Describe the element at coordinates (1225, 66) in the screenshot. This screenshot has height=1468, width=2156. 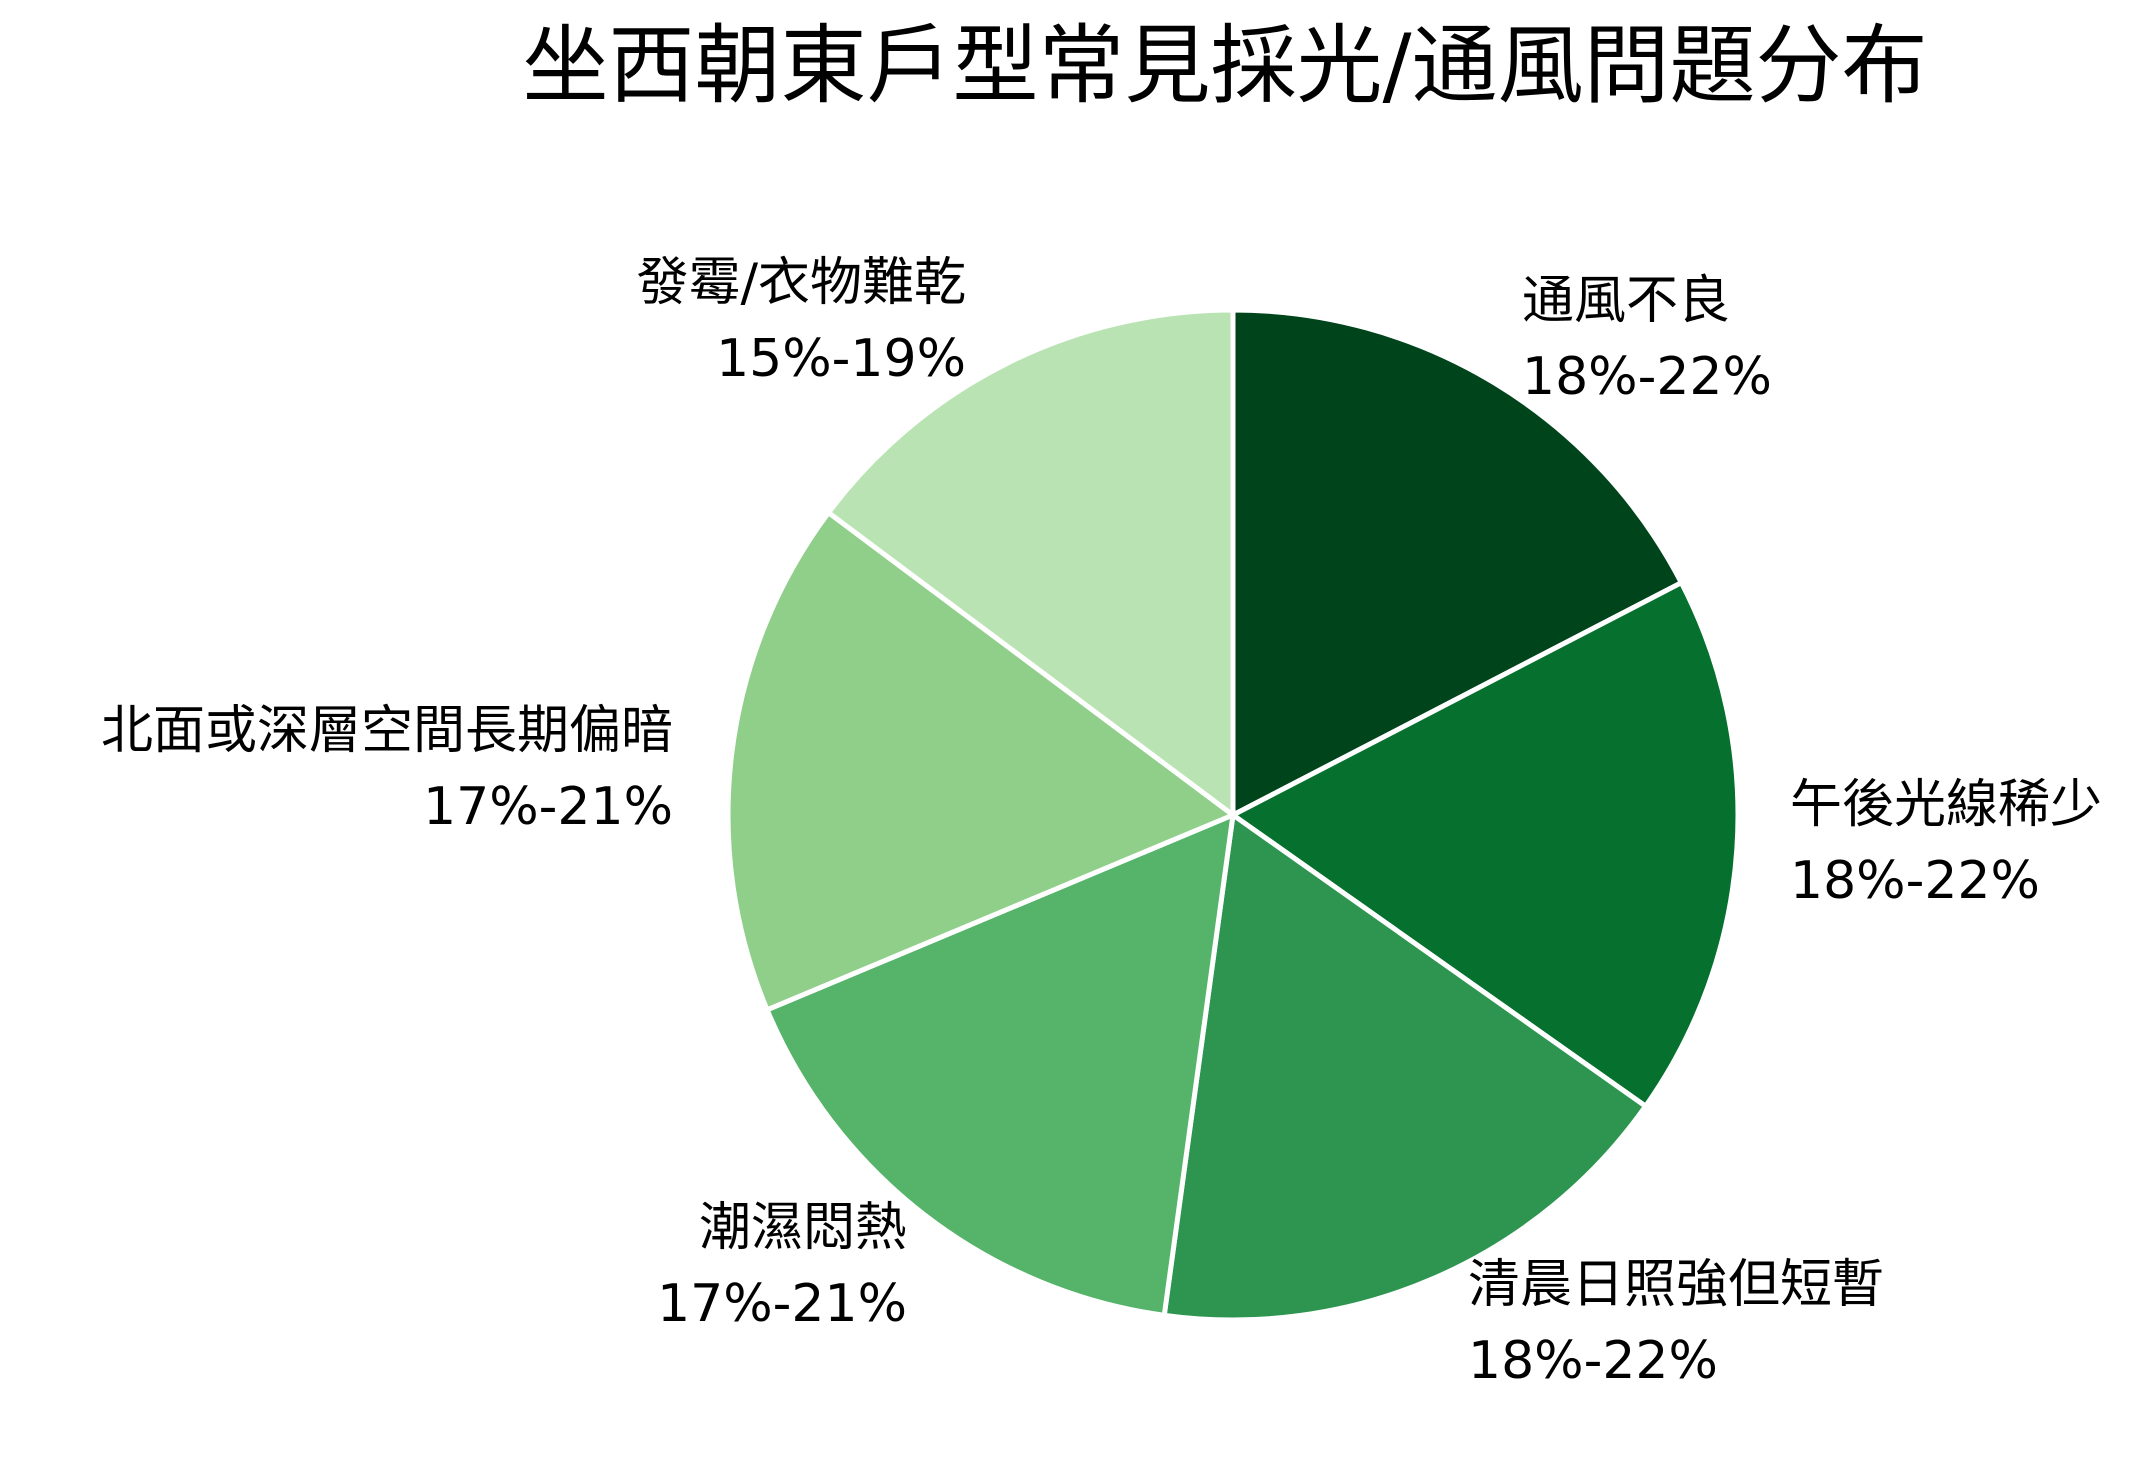
I see `chart-title: 坐西朝東戶型常見採光/通風問題分布` at that location.